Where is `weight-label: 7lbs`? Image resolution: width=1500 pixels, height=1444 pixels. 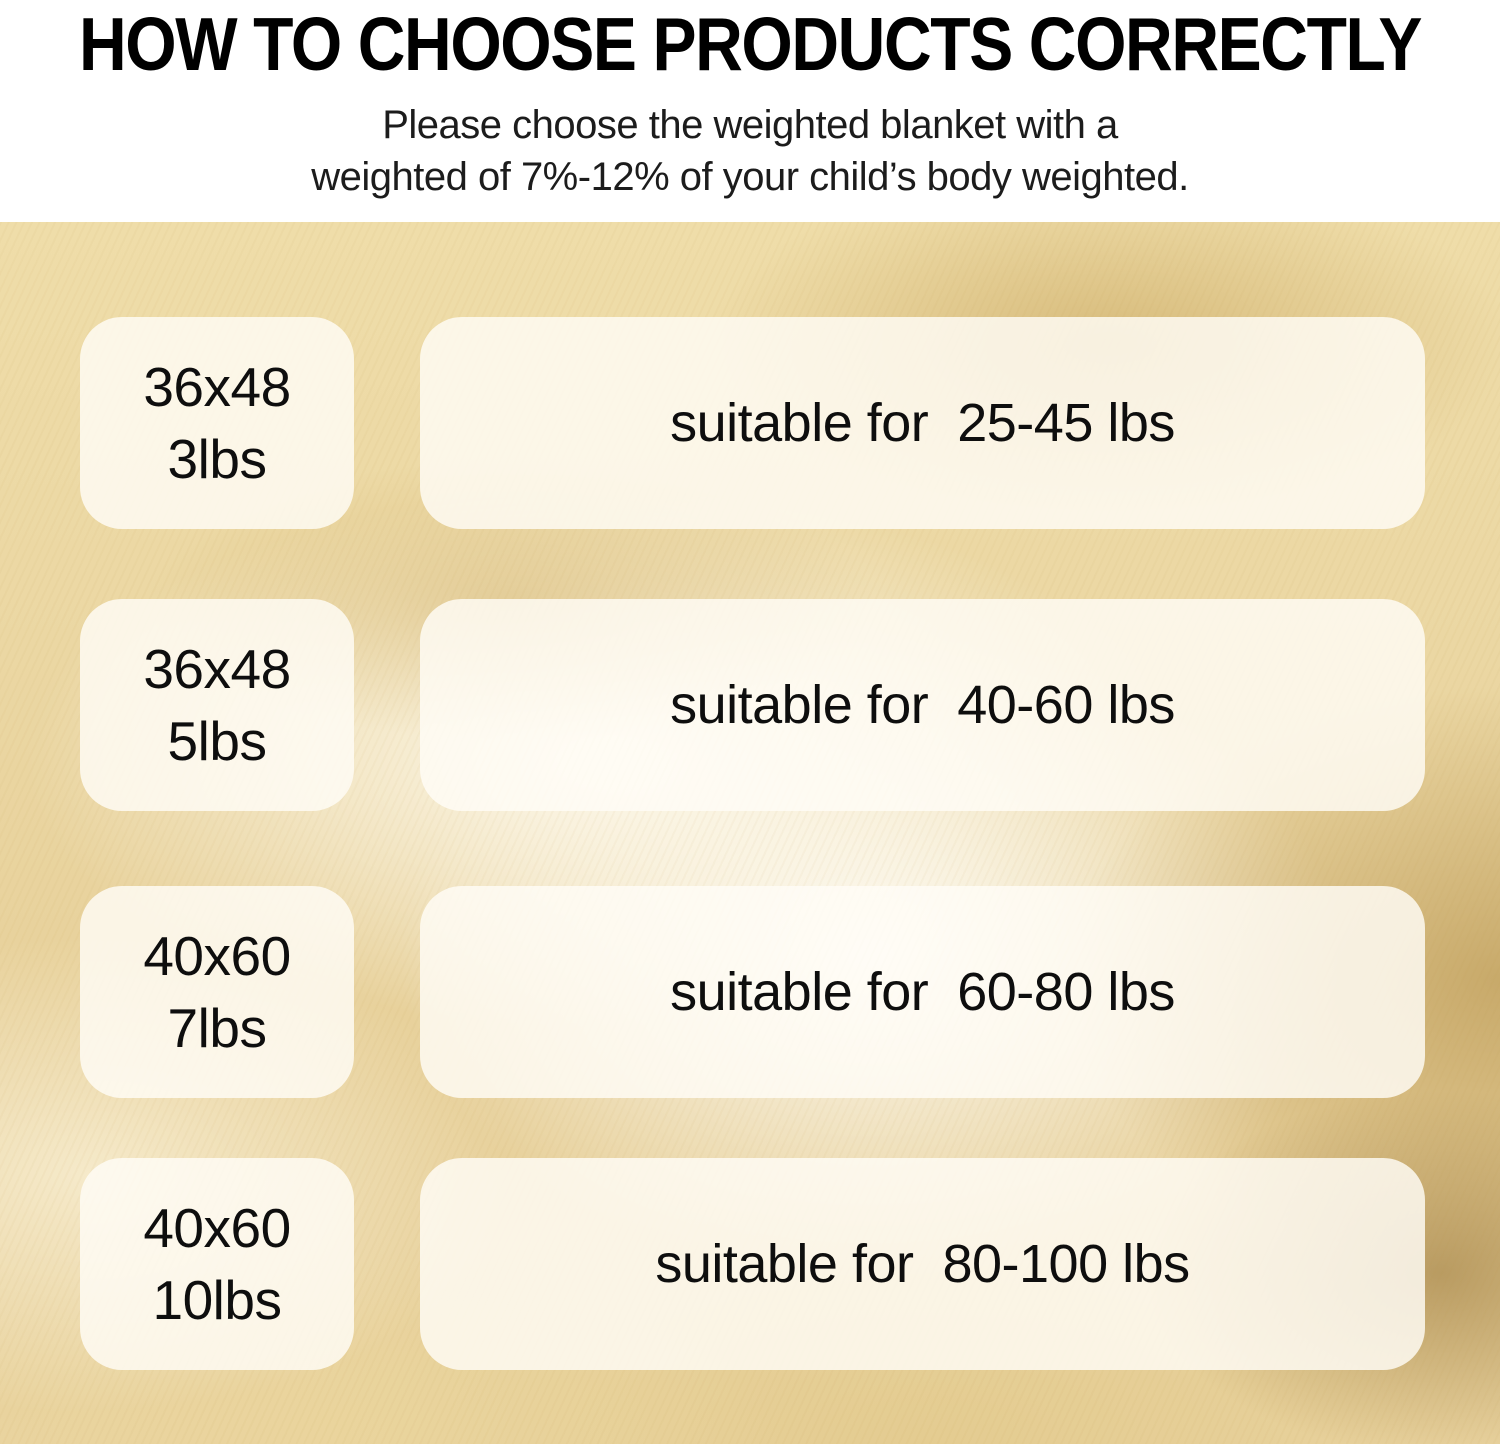
weight-label: 7lbs is located at coordinates (217, 1028).